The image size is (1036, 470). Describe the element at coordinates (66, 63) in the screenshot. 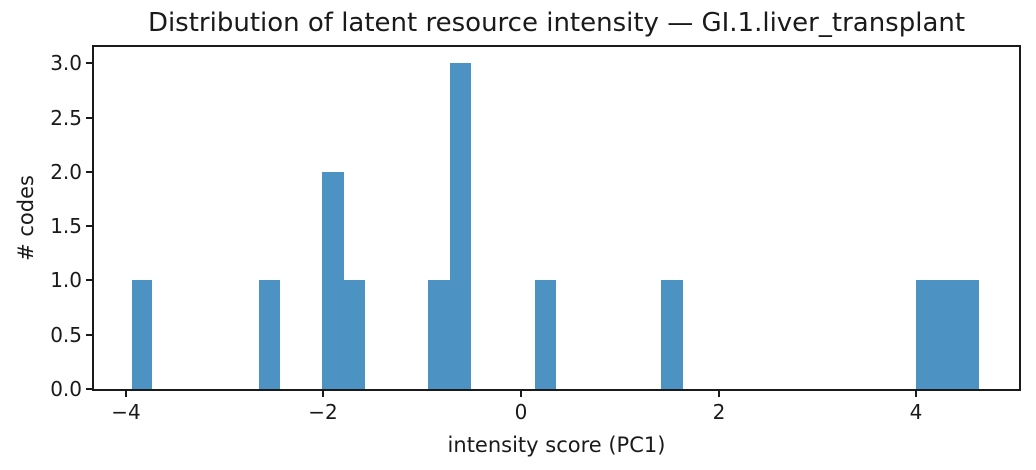

I see `y-tick-label: 3.0` at that location.